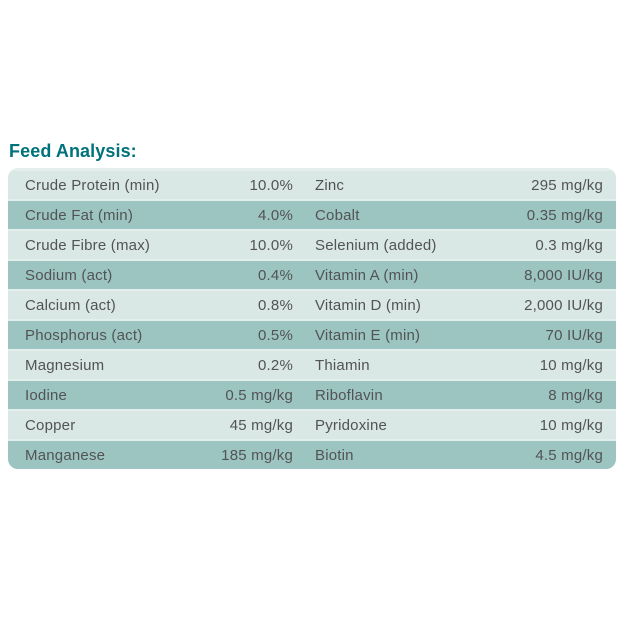 This screenshot has height=624, width=624. Describe the element at coordinates (368, 335) in the screenshot. I see `nutrient-label: Vitamin E (min)` at that location.